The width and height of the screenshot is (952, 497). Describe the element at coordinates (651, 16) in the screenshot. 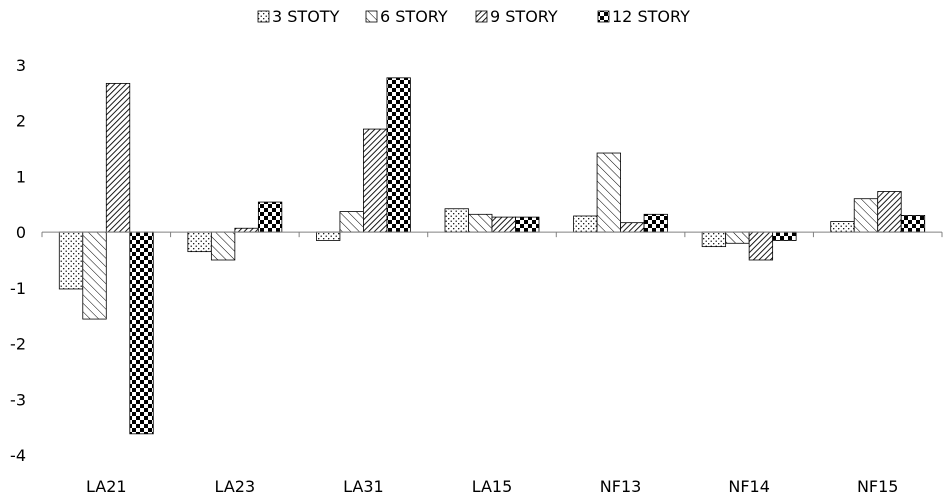

I see `legend-label: 12 STORY` at that location.